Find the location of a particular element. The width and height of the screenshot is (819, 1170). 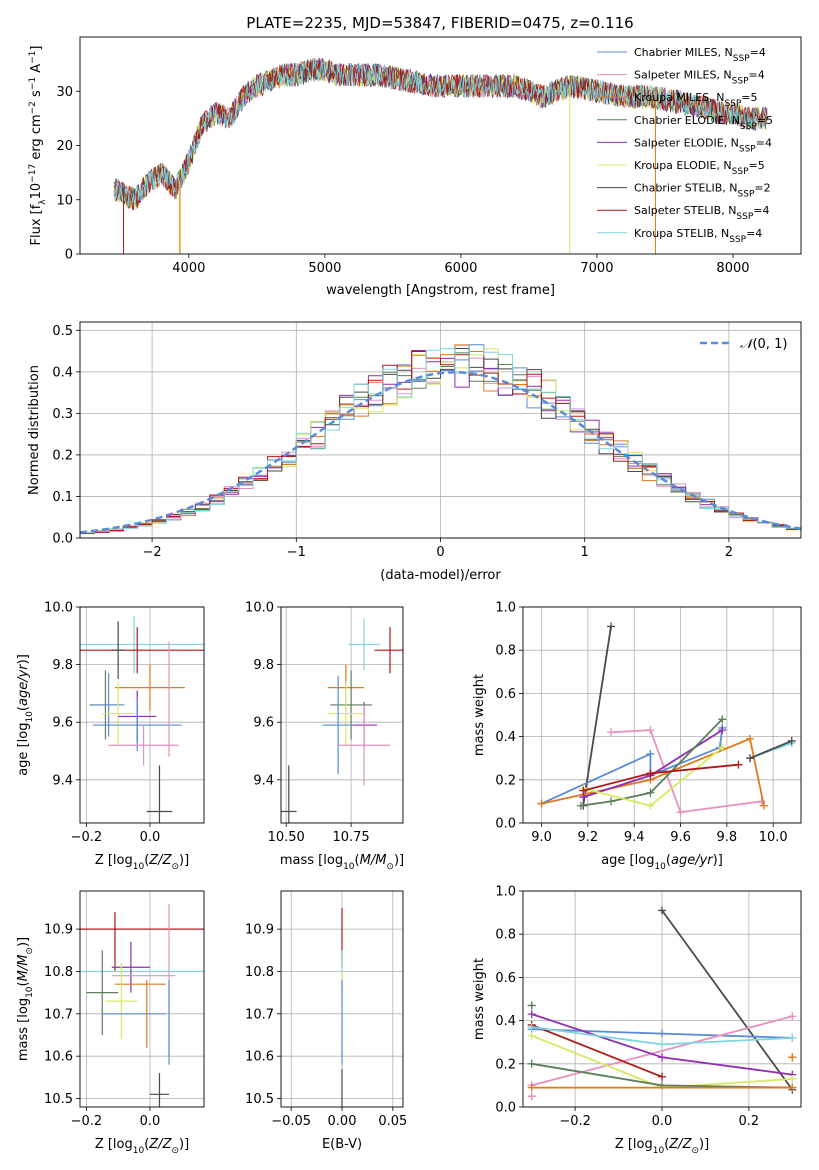

legend-entry: Salpeter STELIB, NSSP=4 is located at coordinates (702, 213).